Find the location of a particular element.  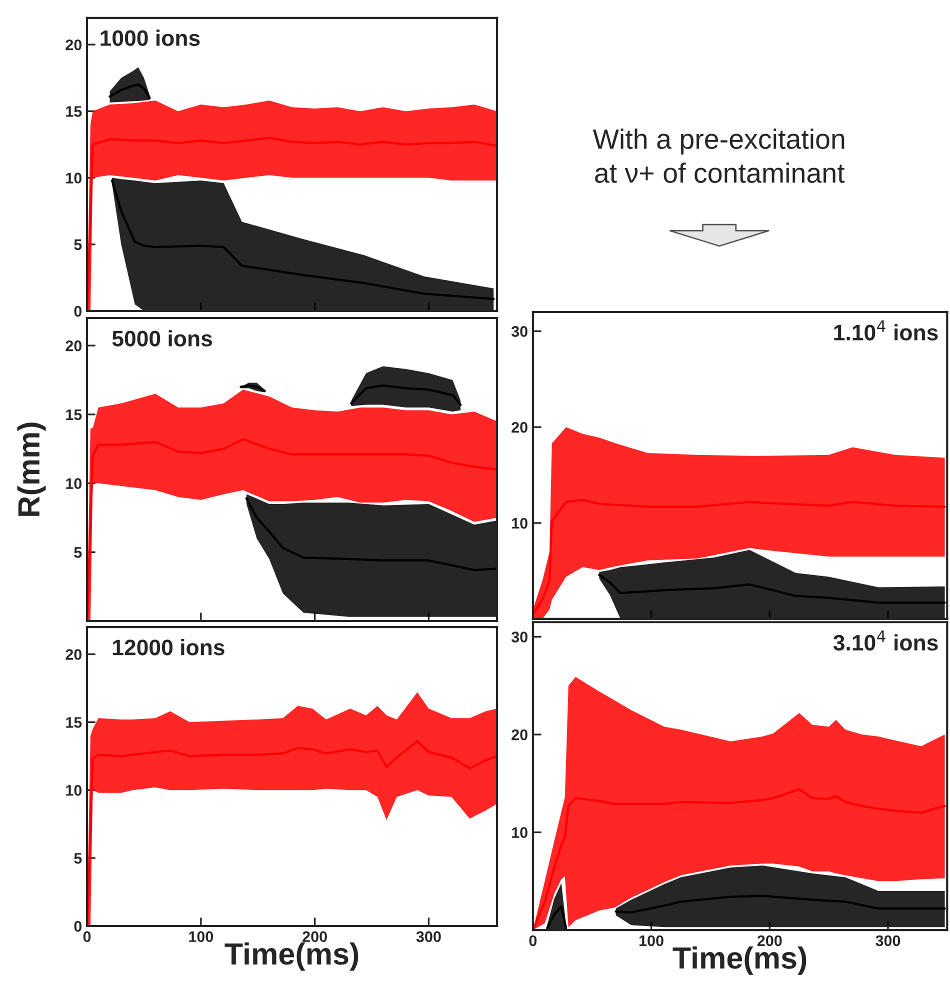

y-axis-title: R(mm) is located at coordinates (31, 469).